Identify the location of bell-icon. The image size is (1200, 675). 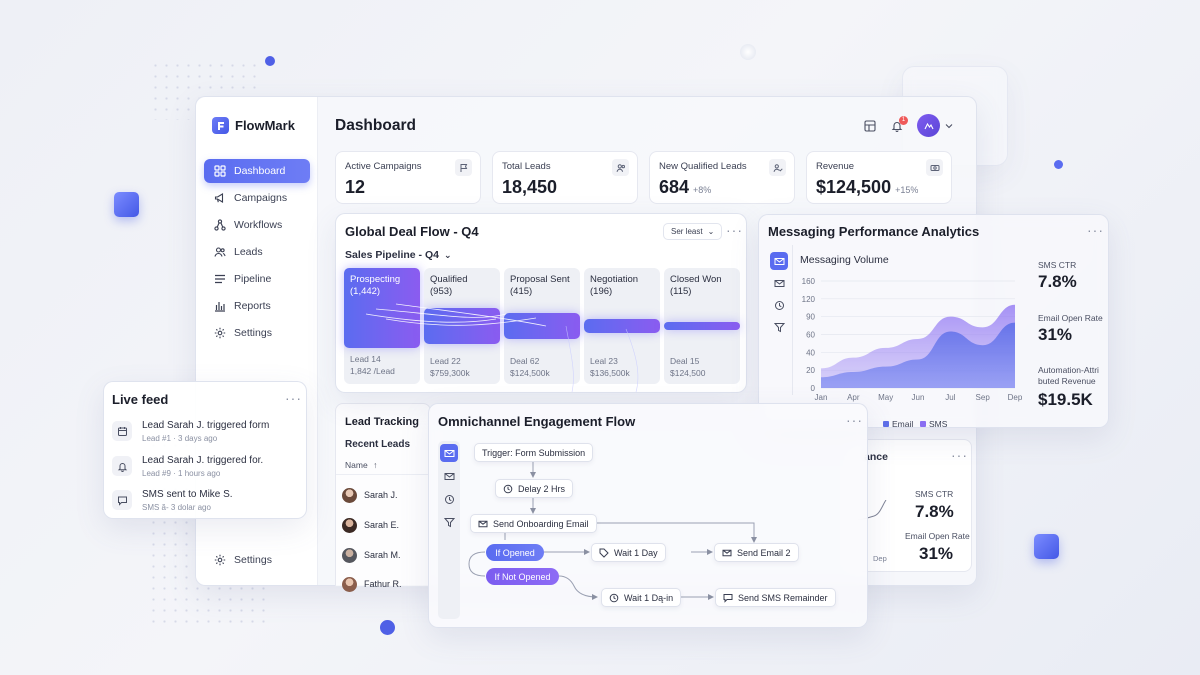
(897, 126).